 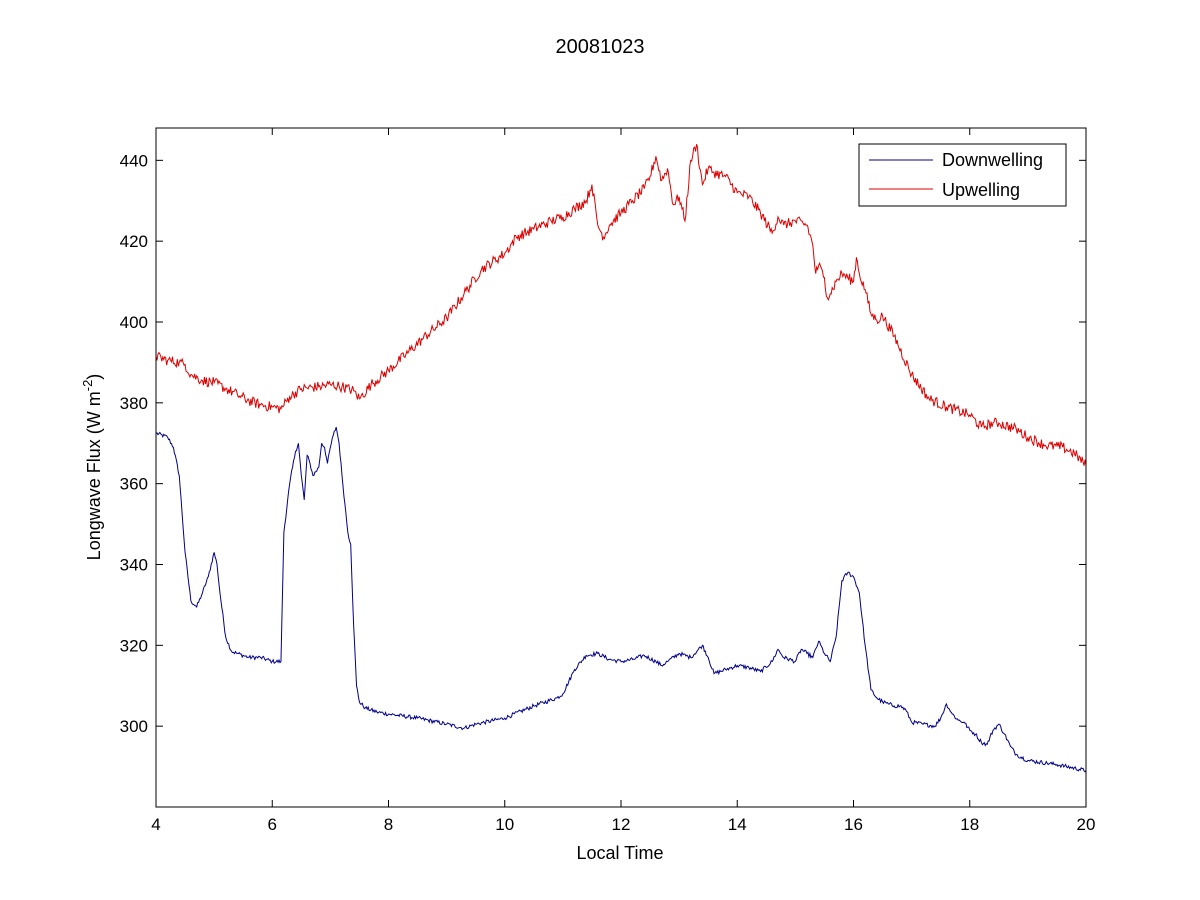 I want to click on x-tick-label: 6, so click(x=272, y=824).